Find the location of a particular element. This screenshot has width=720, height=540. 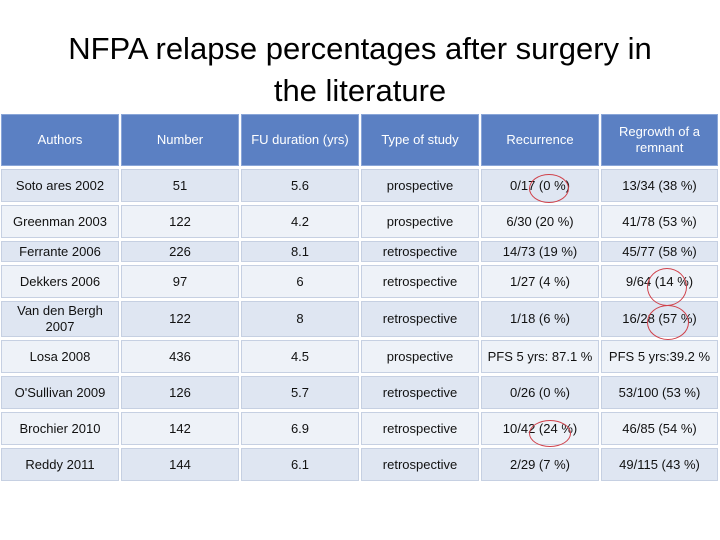

title-line-2: the literature is located at coordinates (360, 90).